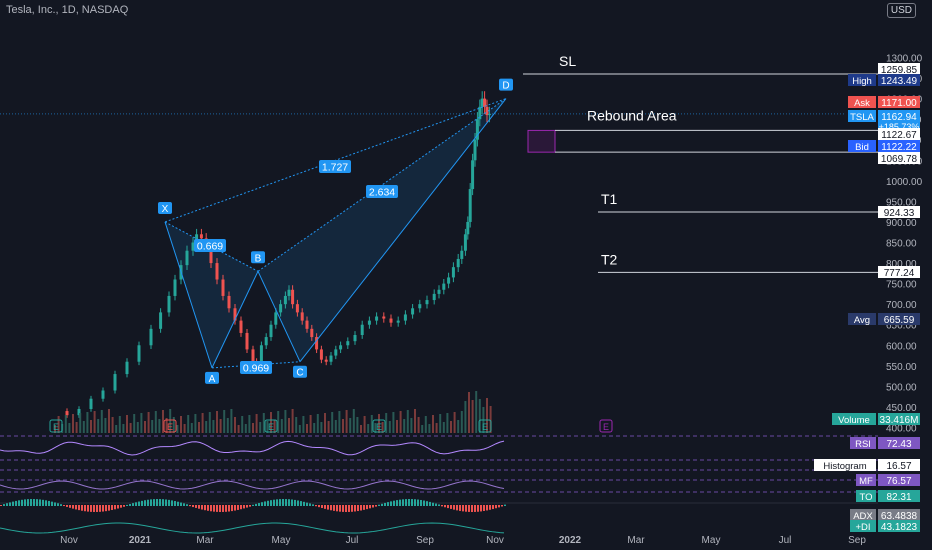  Describe the element at coordinates (899, 213) in the screenshot. I see `price-tag-value: 924.33` at that location.